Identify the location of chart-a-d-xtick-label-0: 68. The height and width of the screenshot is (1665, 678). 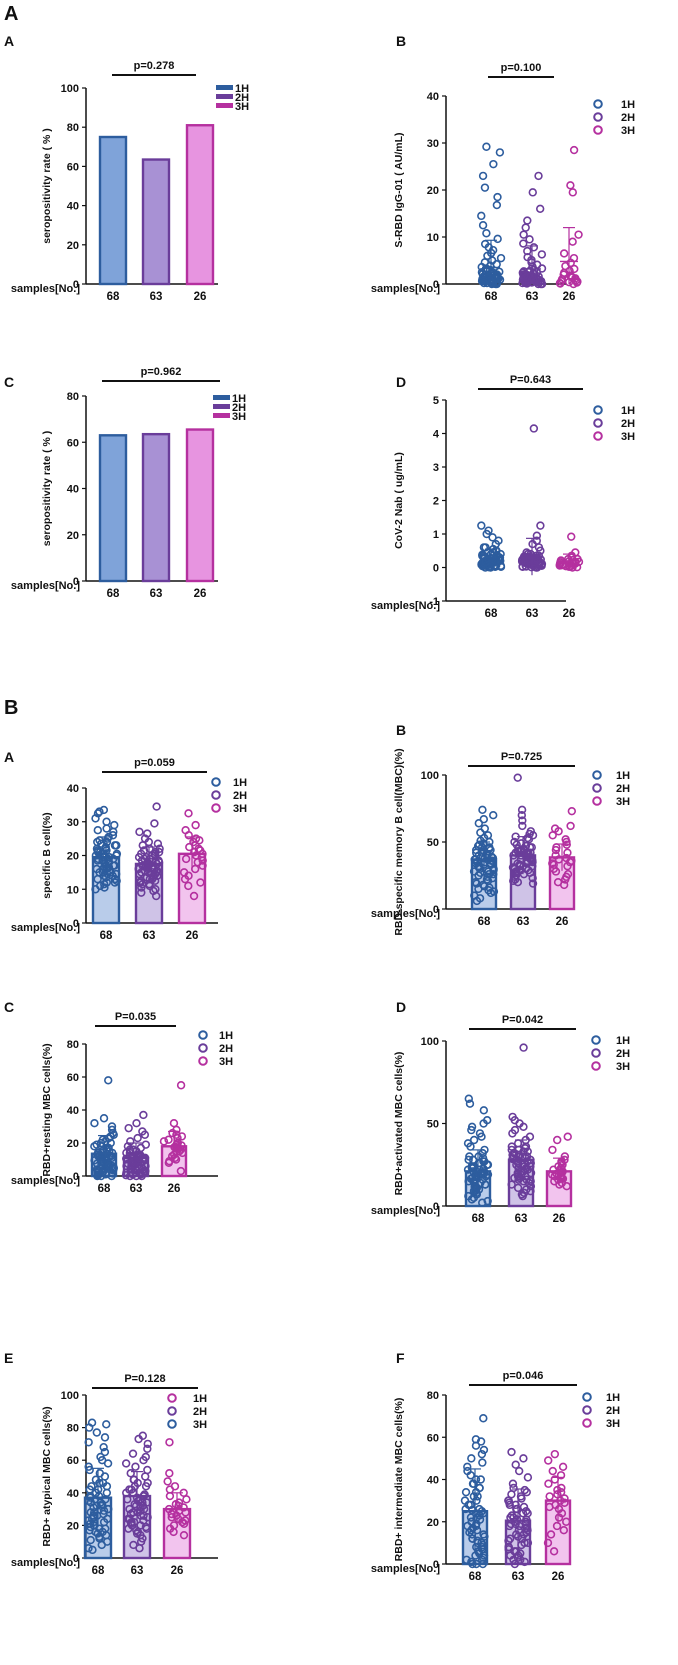
(491, 614).